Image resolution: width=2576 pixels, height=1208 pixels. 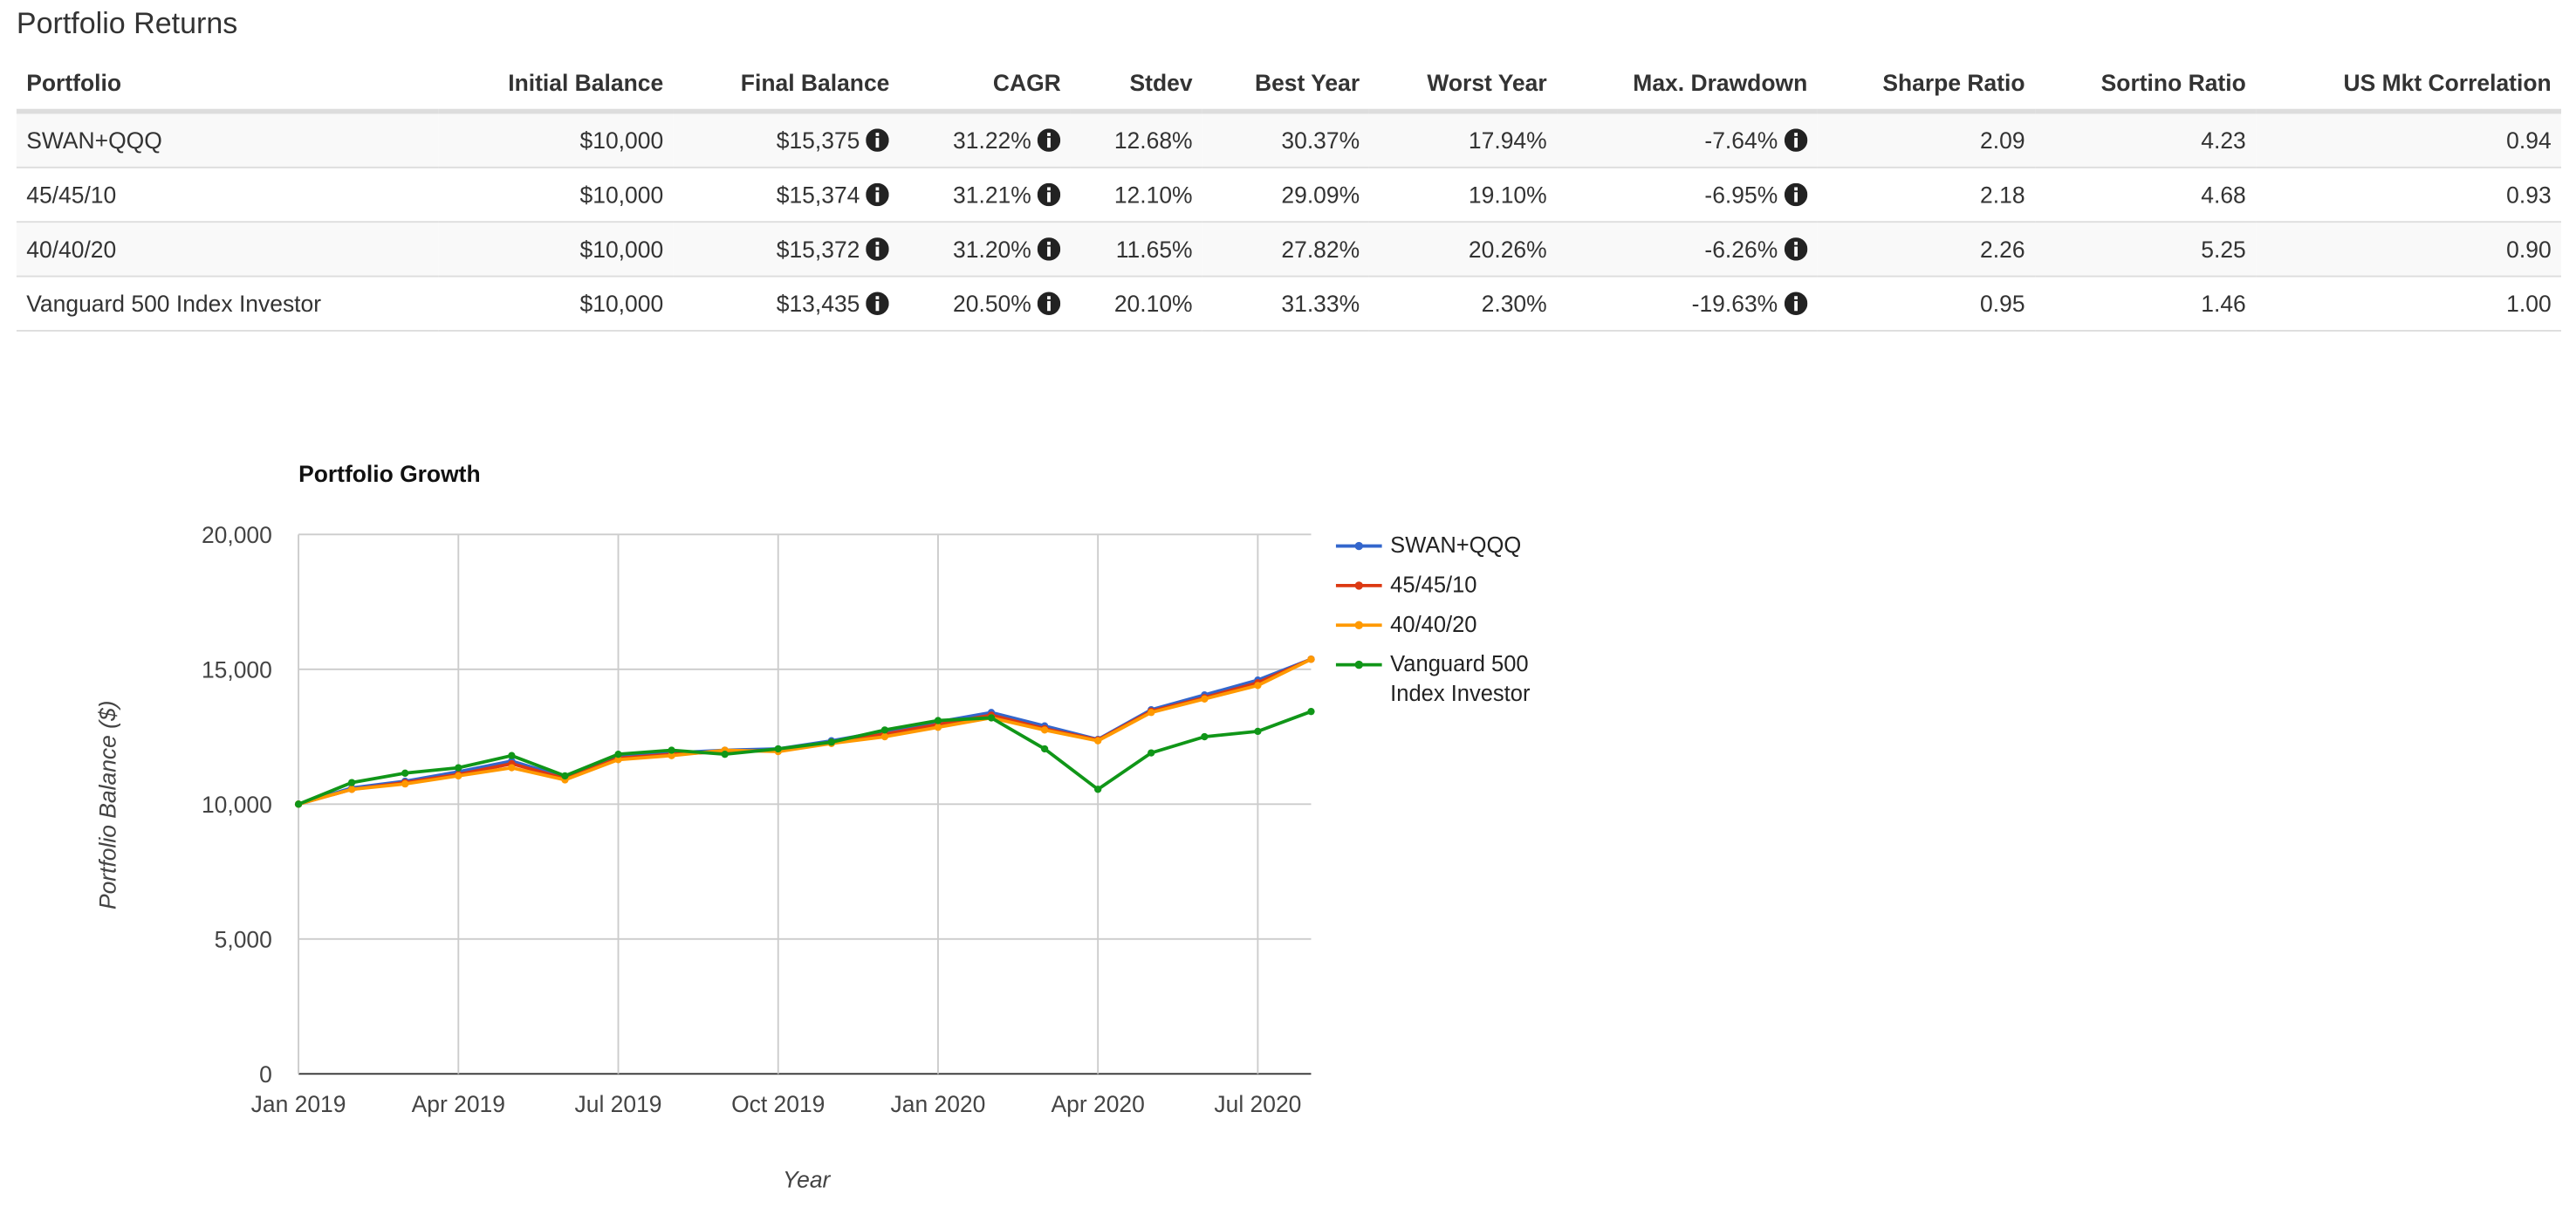 I want to click on cell-text: 2.18, so click(x=2003, y=195).